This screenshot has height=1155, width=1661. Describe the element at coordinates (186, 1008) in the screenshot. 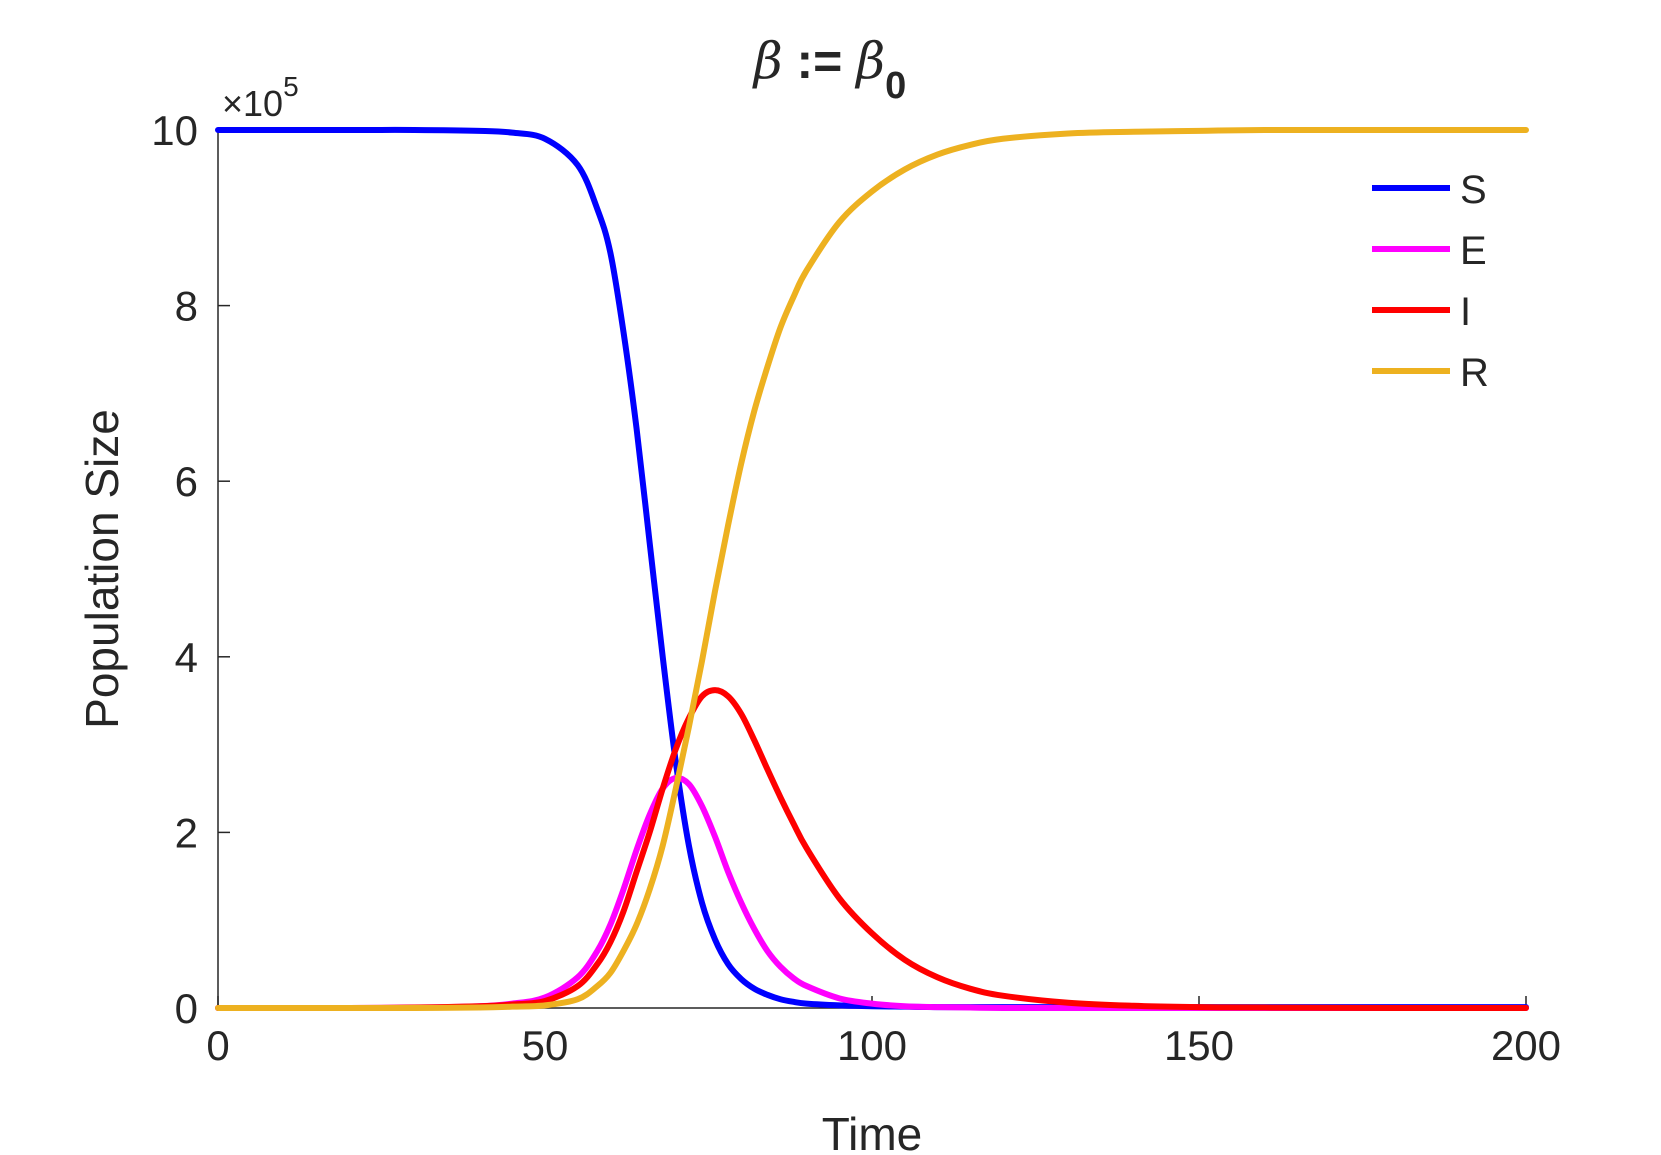

I see `y-tick-label: 0` at that location.